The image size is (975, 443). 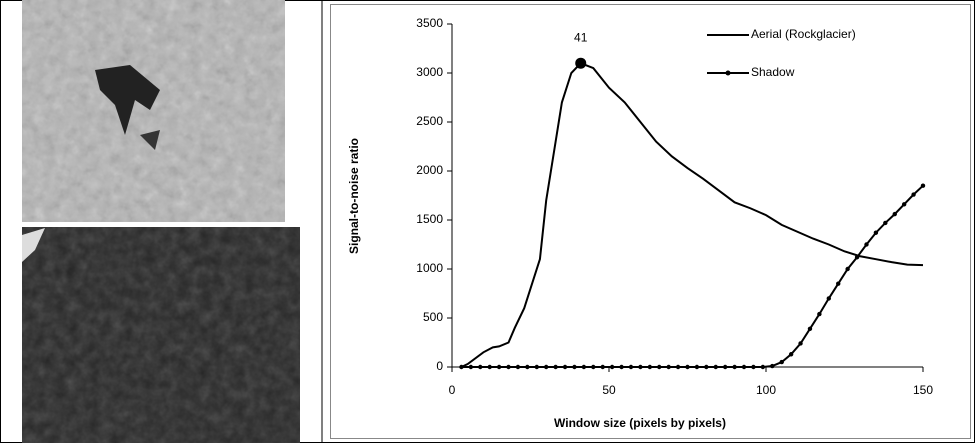 What do you see at coordinates (439, 366) in the screenshot?
I see `y-tick-label: 0` at bounding box center [439, 366].